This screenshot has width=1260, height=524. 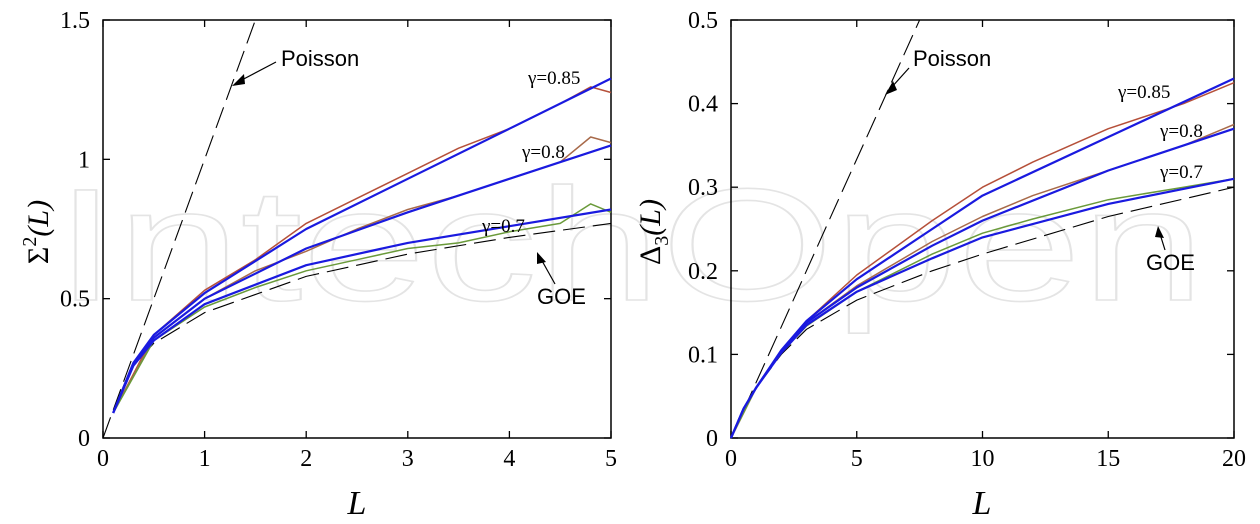 What do you see at coordinates (703, 188) in the screenshot?
I see `y-tick-label: 0.3` at bounding box center [703, 188].